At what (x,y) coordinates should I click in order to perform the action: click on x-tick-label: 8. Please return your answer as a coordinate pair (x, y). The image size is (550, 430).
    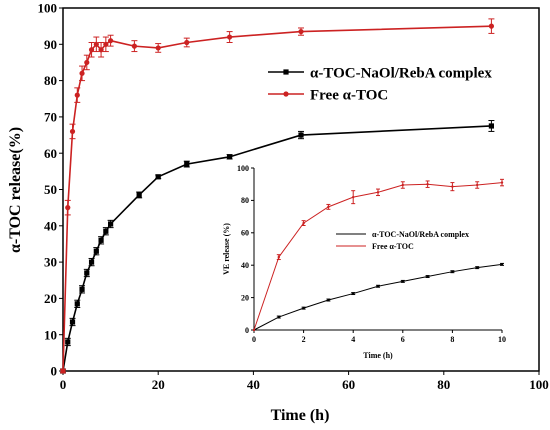
    Looking at the image, I should click on (452, 339).